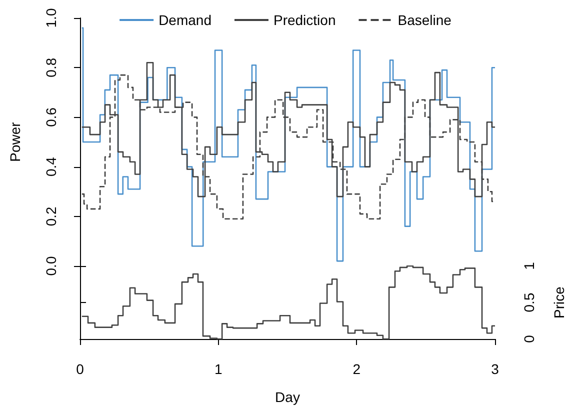 The height and width of the screenshot is (411, 570). What do you see at coordinates (559, 302) in the screenshot?
I see `y2-axis-title: Price` at bounding box center [559, 302].